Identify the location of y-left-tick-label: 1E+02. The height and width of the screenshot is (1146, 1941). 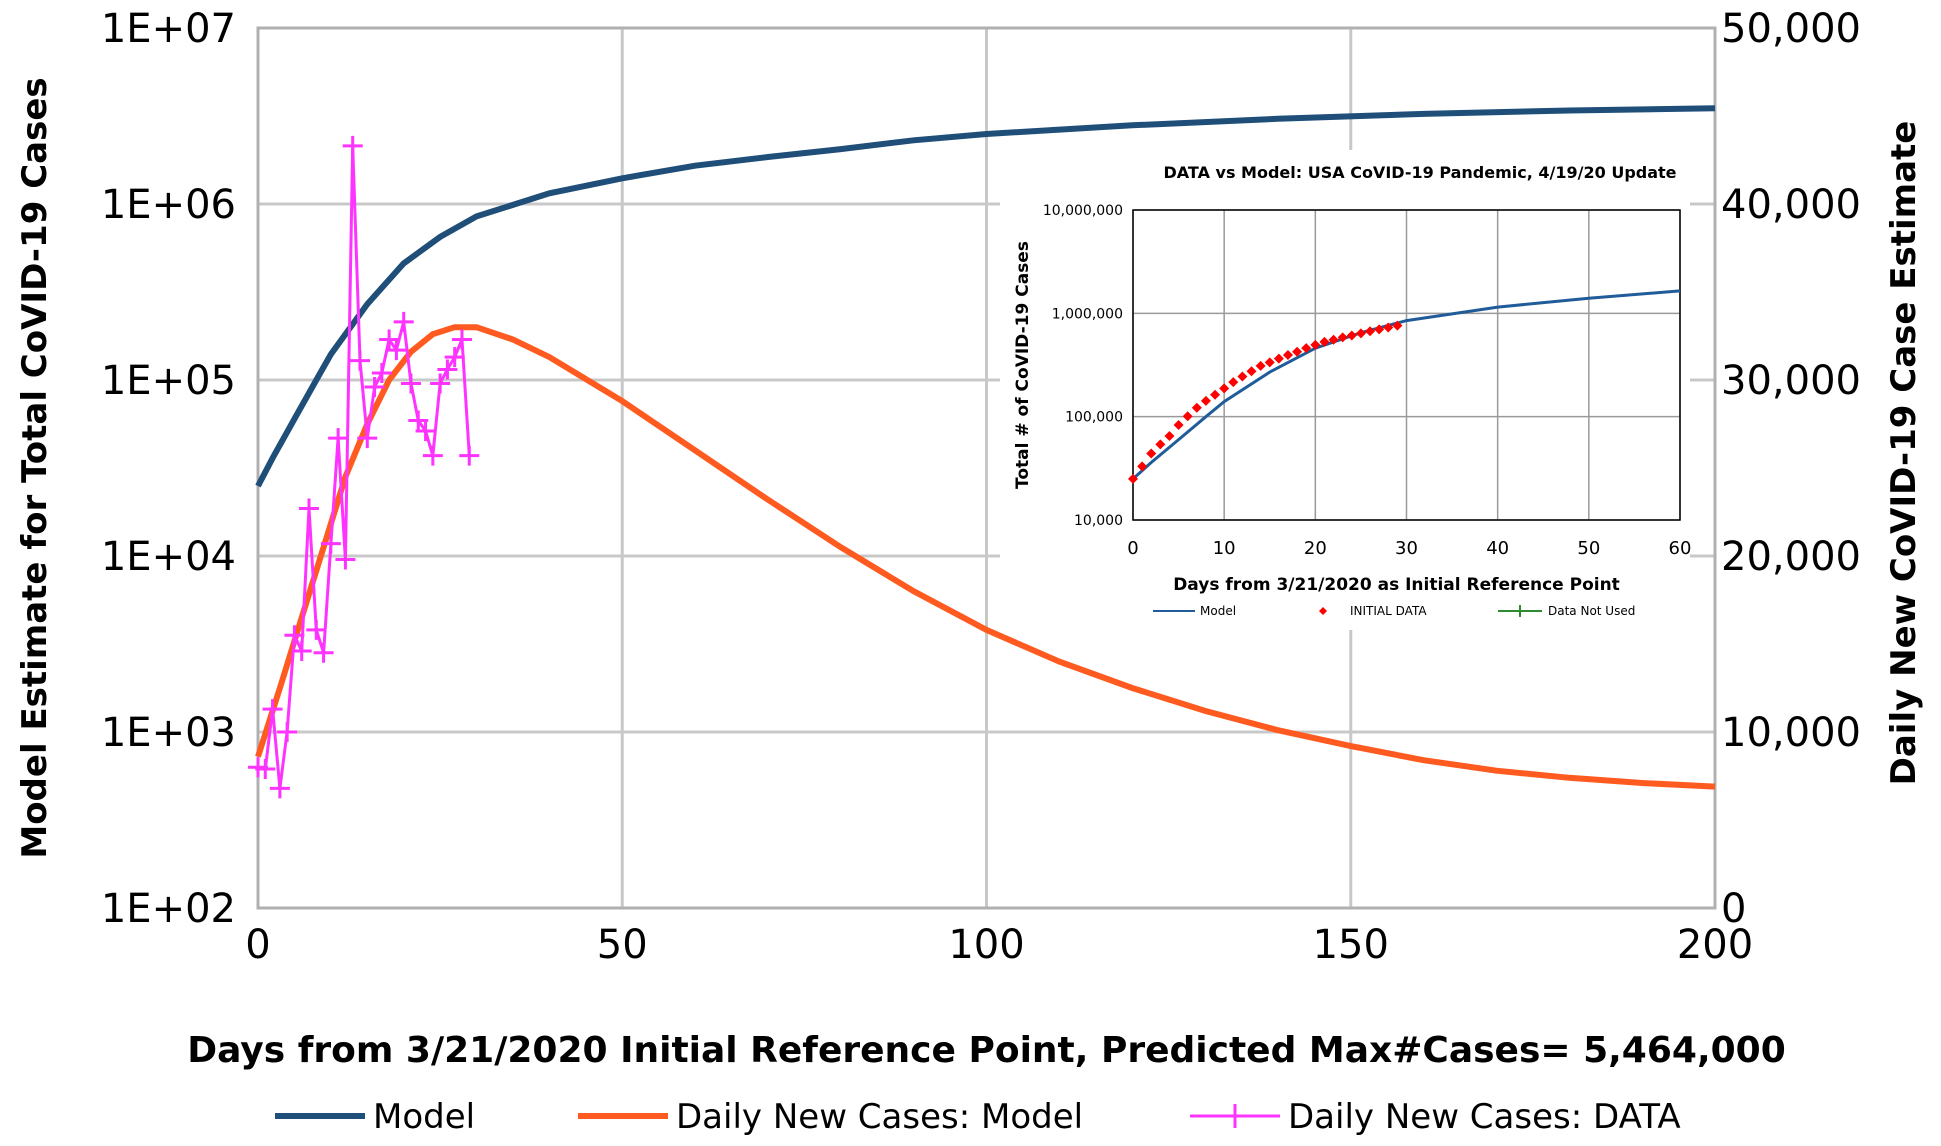
(168, 909).